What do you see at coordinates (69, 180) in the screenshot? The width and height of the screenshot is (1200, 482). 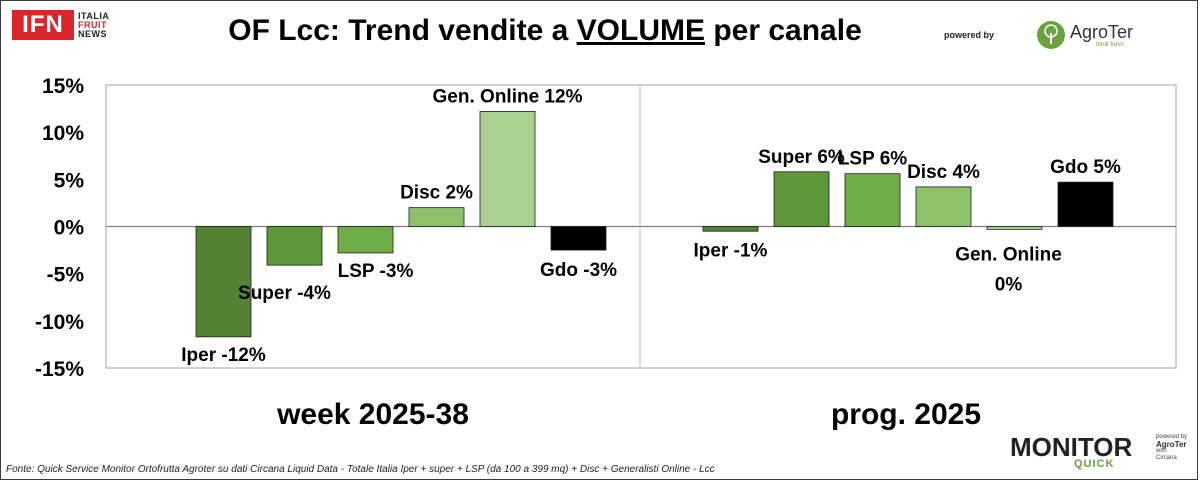 I see `y-tick-label: 5%` at bounding box center [69, 180].